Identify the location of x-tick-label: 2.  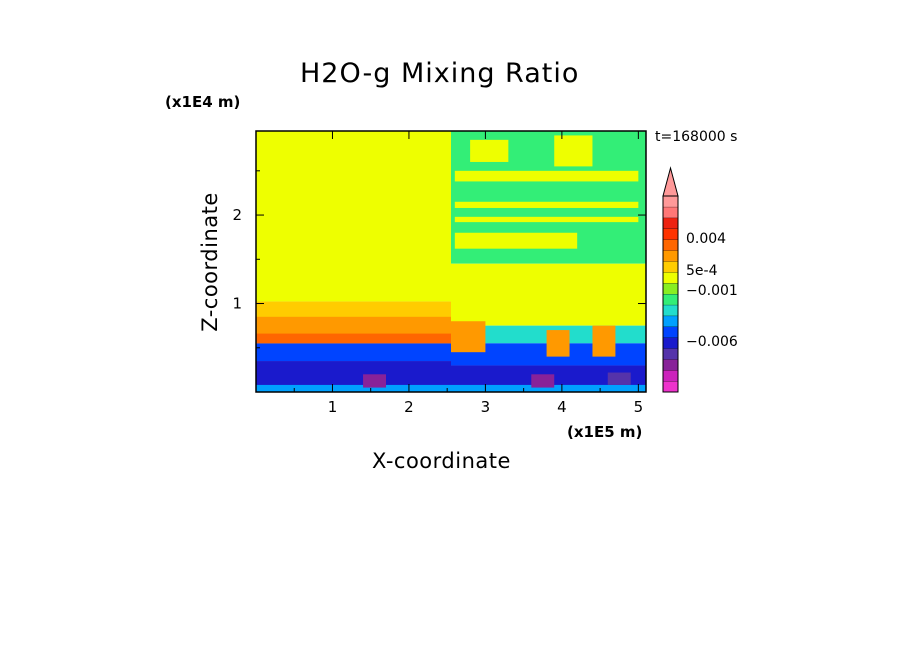
(409, 407).